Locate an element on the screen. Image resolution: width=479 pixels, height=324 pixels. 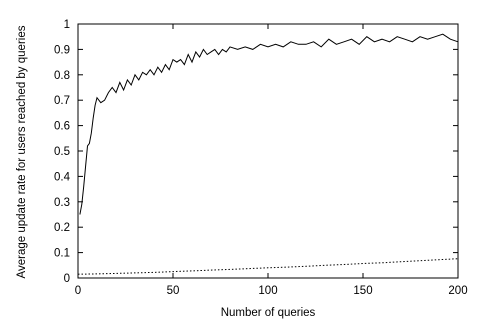
y-tick-label: 0.7 is located at coordinates (62, 101).